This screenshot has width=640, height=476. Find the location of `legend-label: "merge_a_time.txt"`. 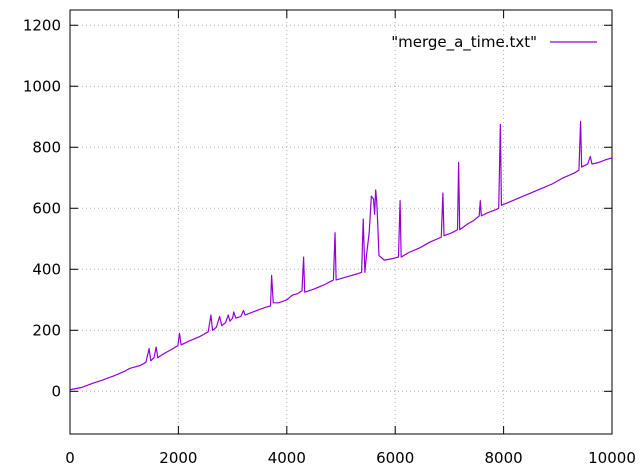

legend-label: "merge_a_time.txt" is located at coordinates (464, 42).